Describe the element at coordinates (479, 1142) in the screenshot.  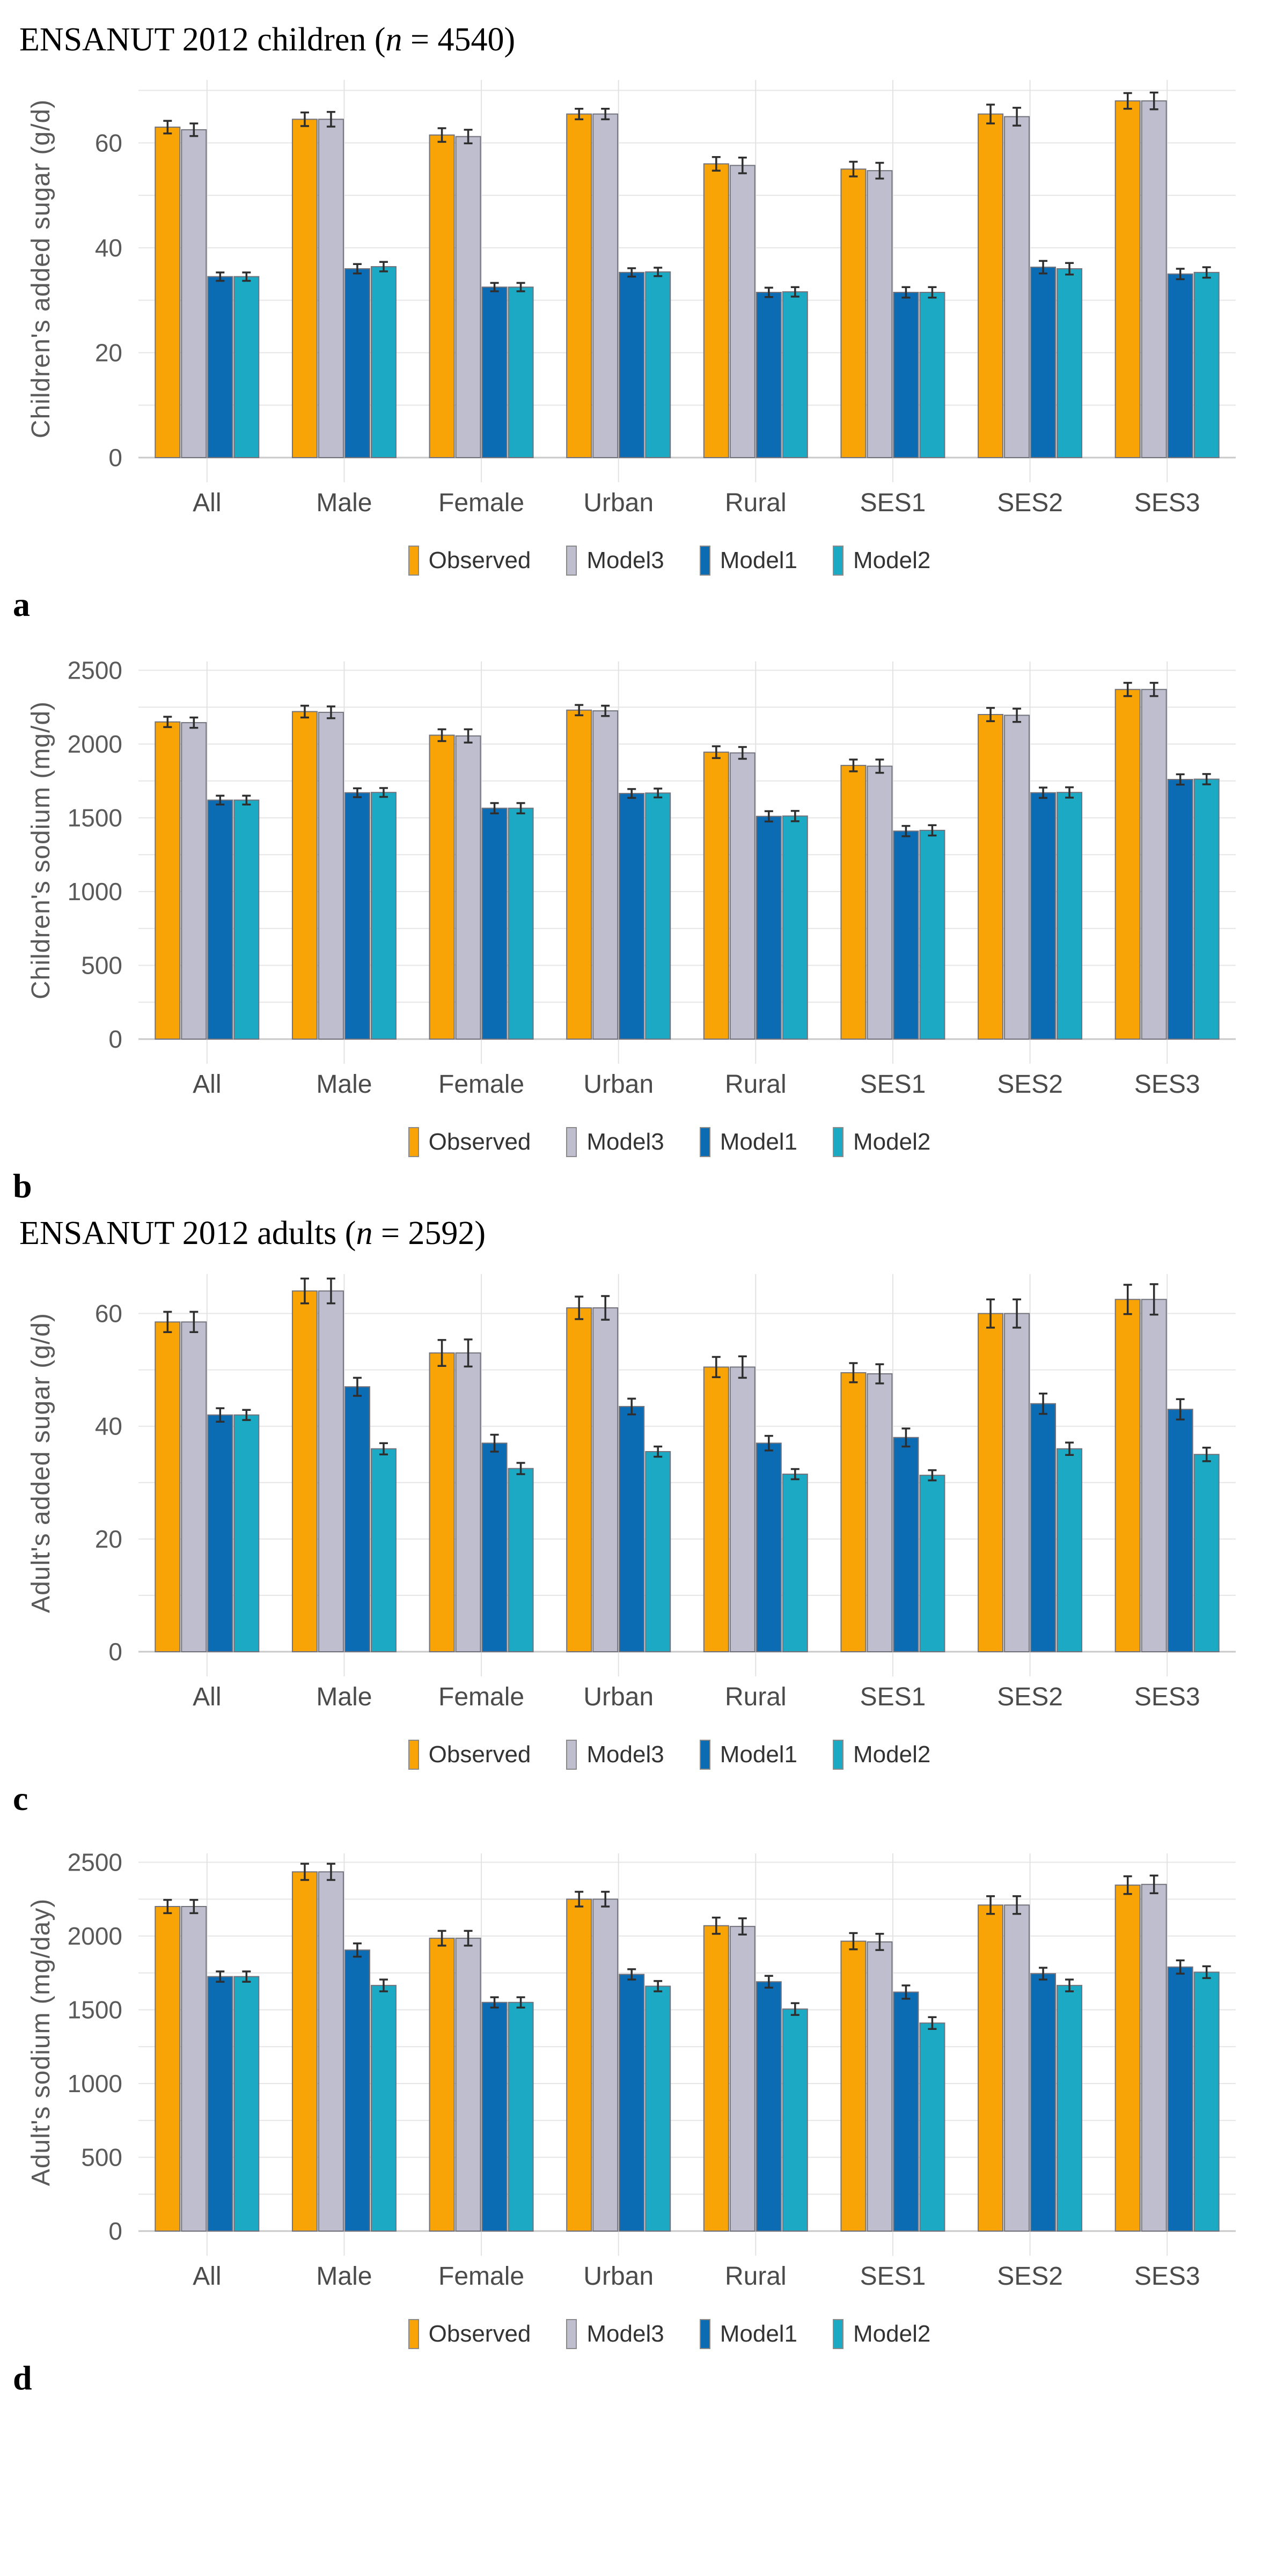
I see `legend-label: Observed` at that location.